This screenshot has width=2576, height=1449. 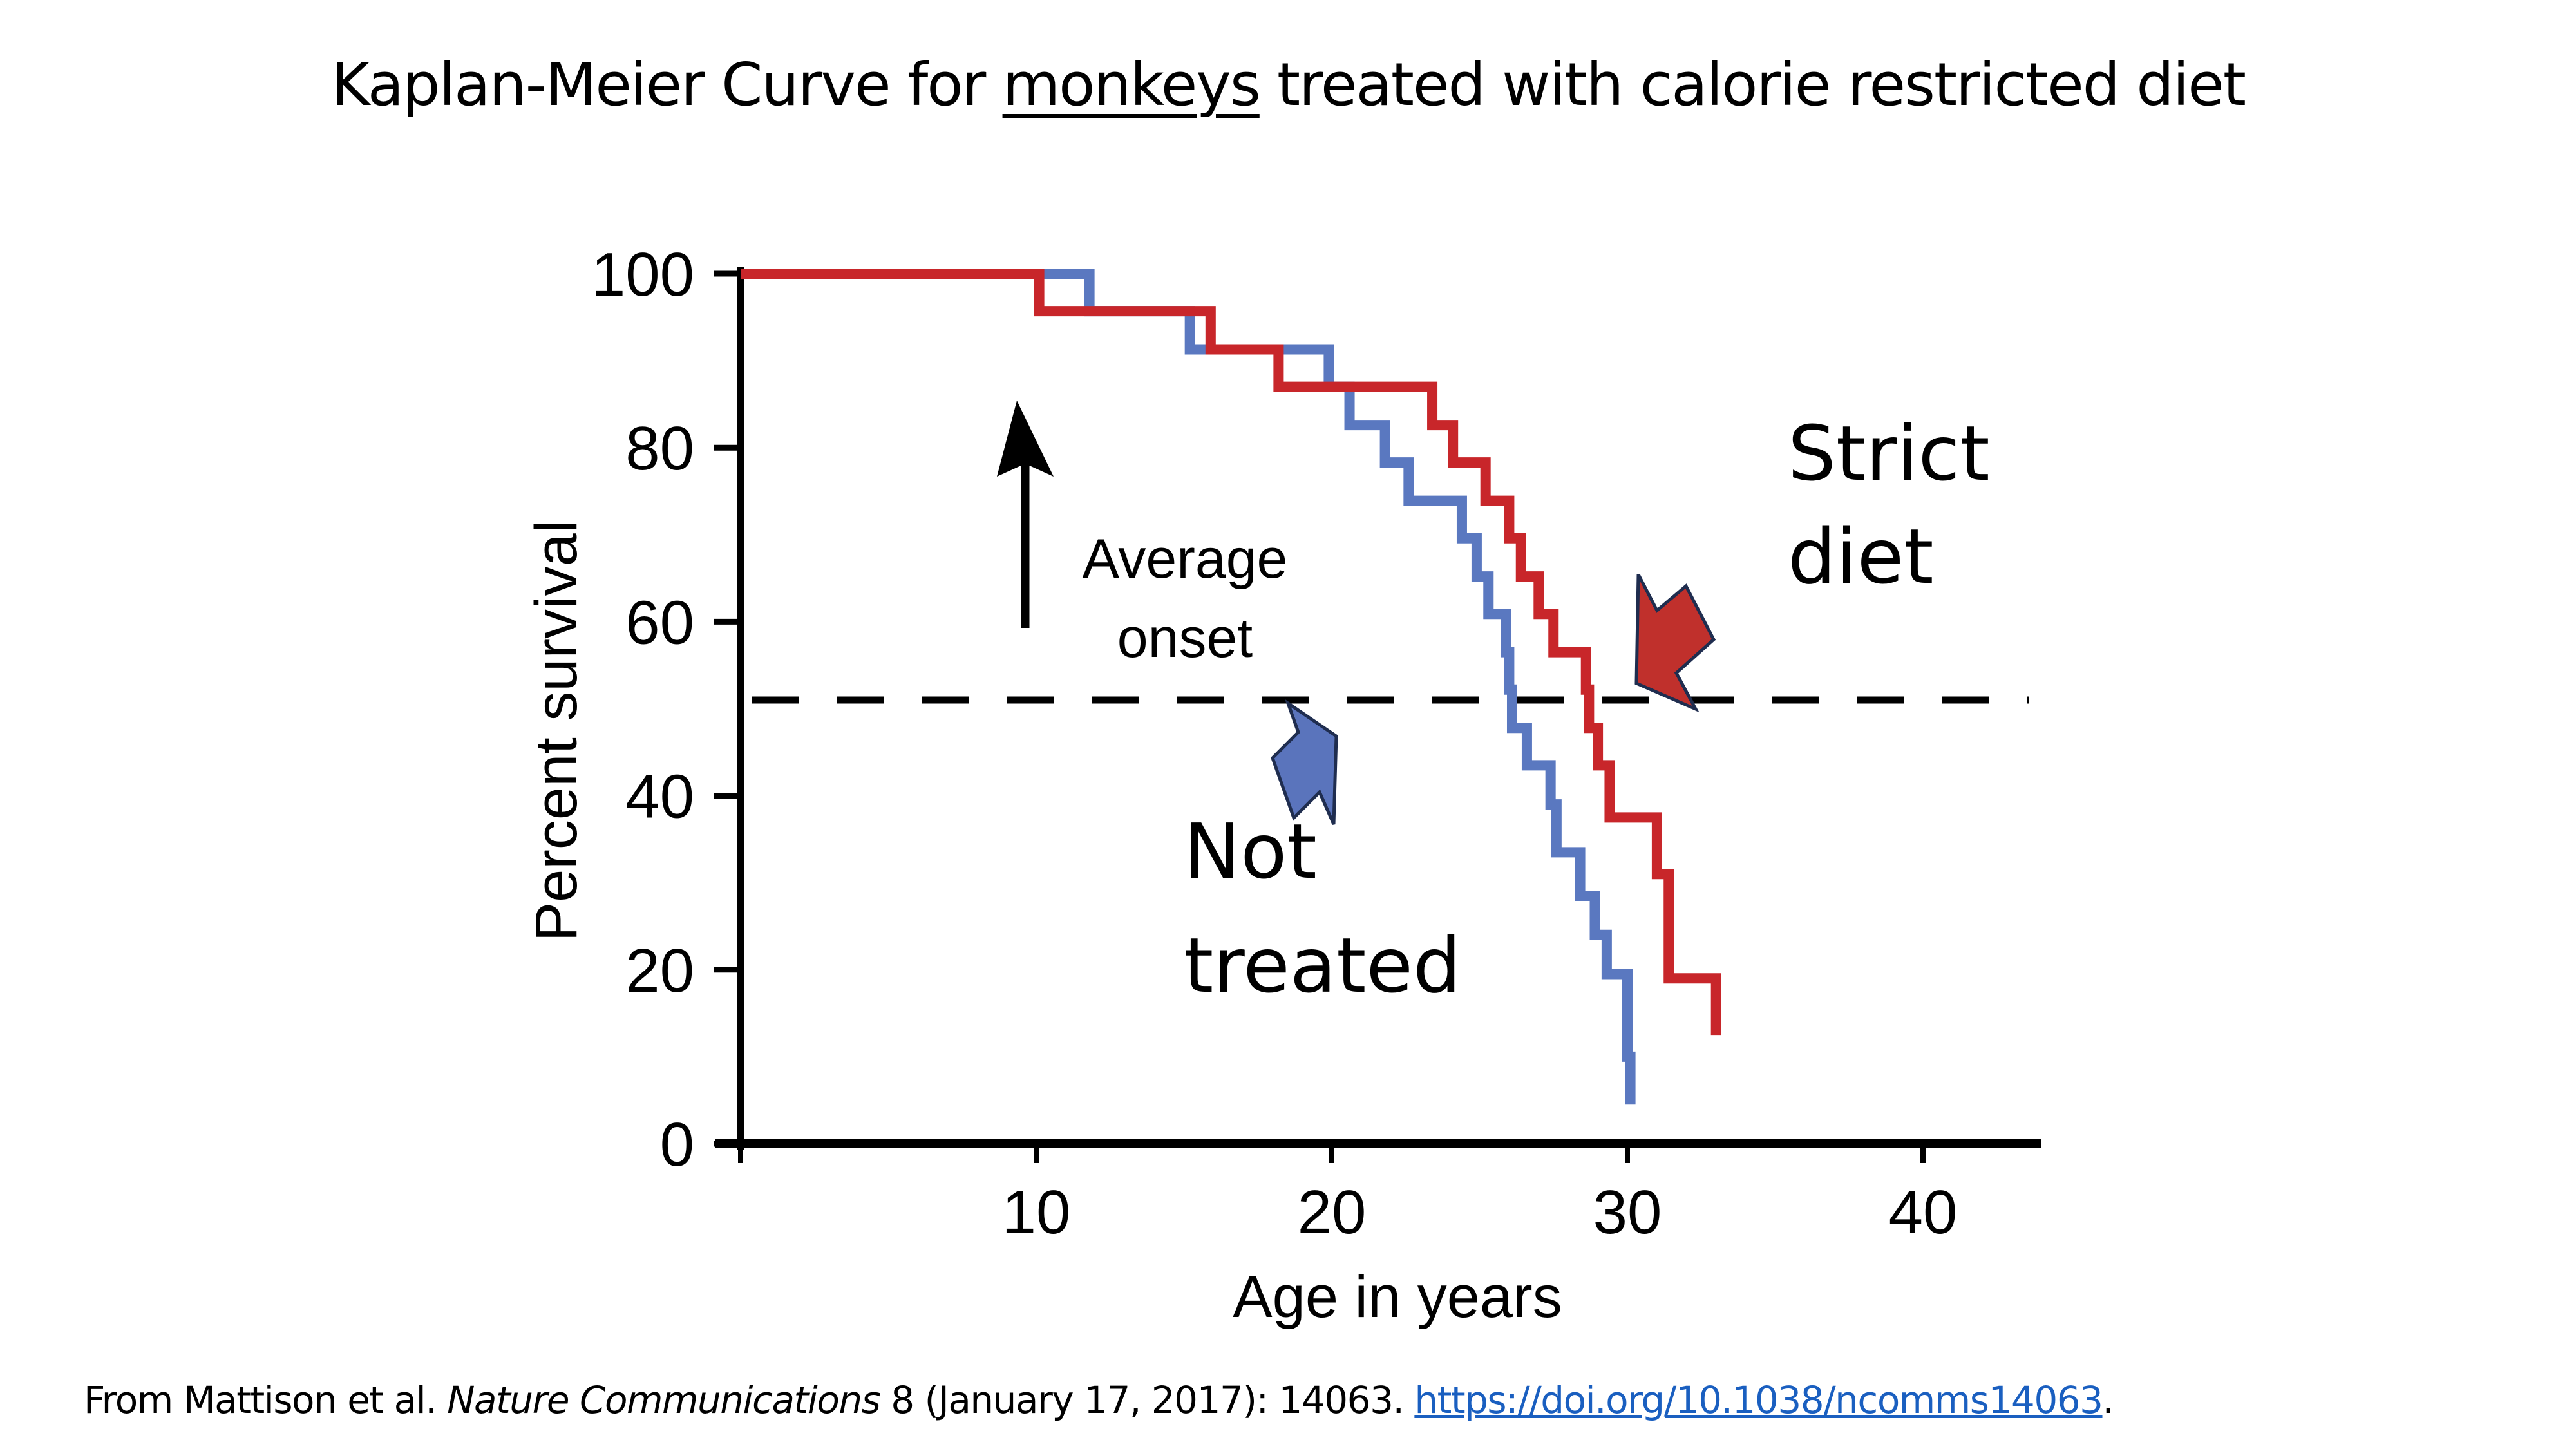 I want to click on up-arrow-head, so click(x=1026, y=439).